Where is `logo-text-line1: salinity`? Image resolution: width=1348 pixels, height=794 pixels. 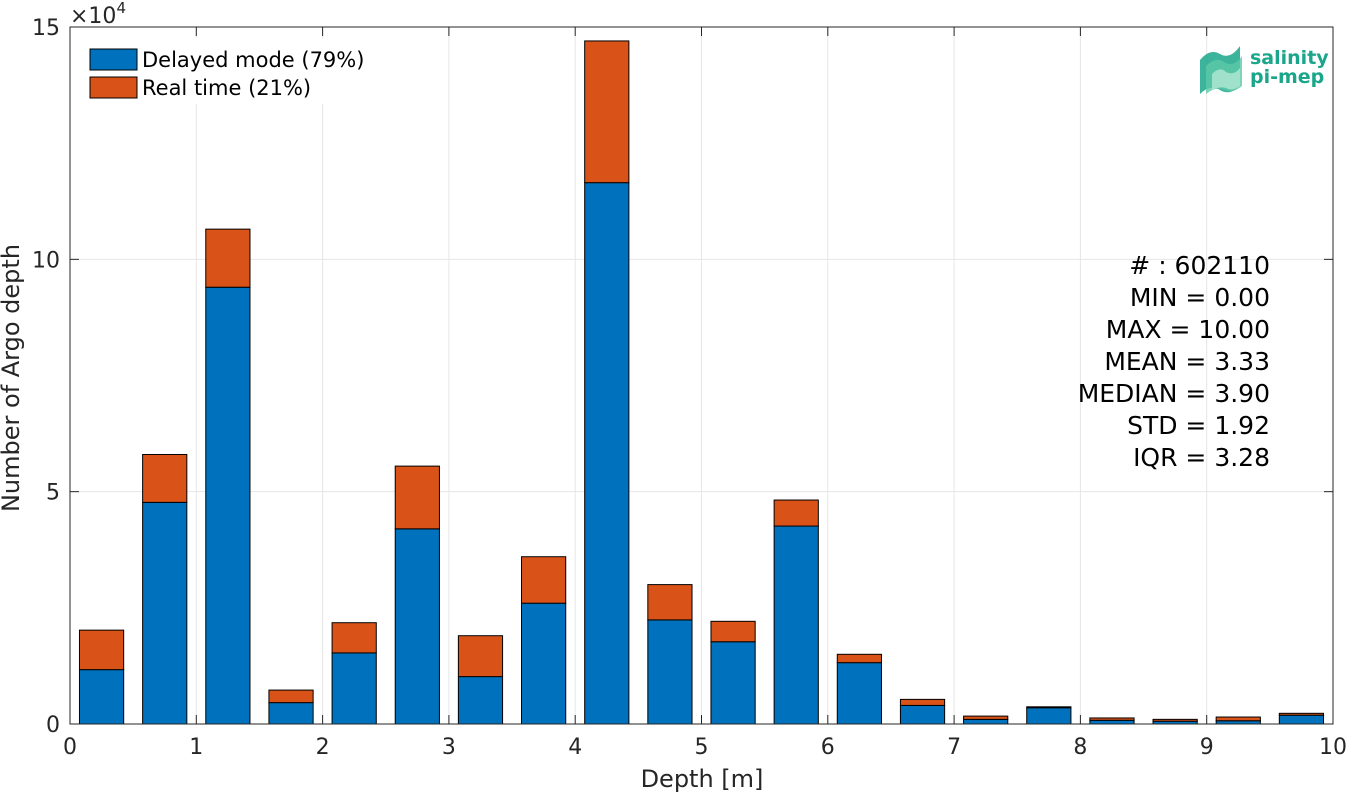 logo-text-line1: salinity is located at coordinates (1289, 58).